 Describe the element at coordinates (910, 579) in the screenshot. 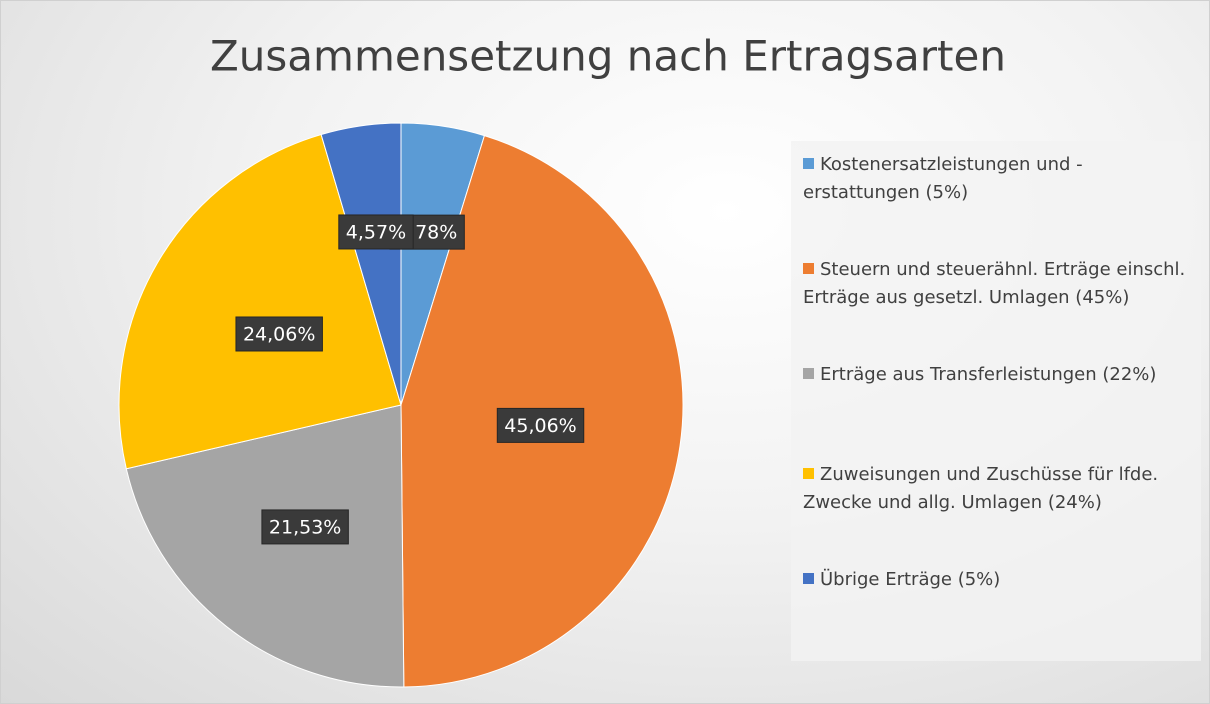

I see `legend-label: Übrige Erträge (5%)` at that location.